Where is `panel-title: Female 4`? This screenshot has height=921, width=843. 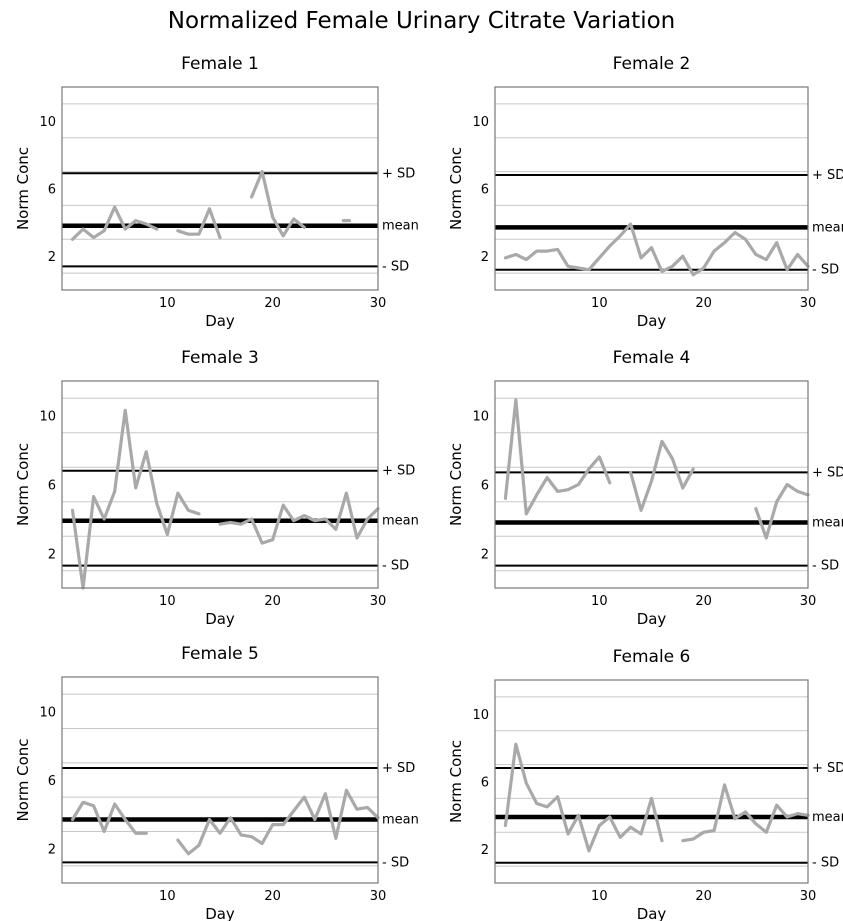
panel-title: Female 4 is located at coordinates (652, 358).